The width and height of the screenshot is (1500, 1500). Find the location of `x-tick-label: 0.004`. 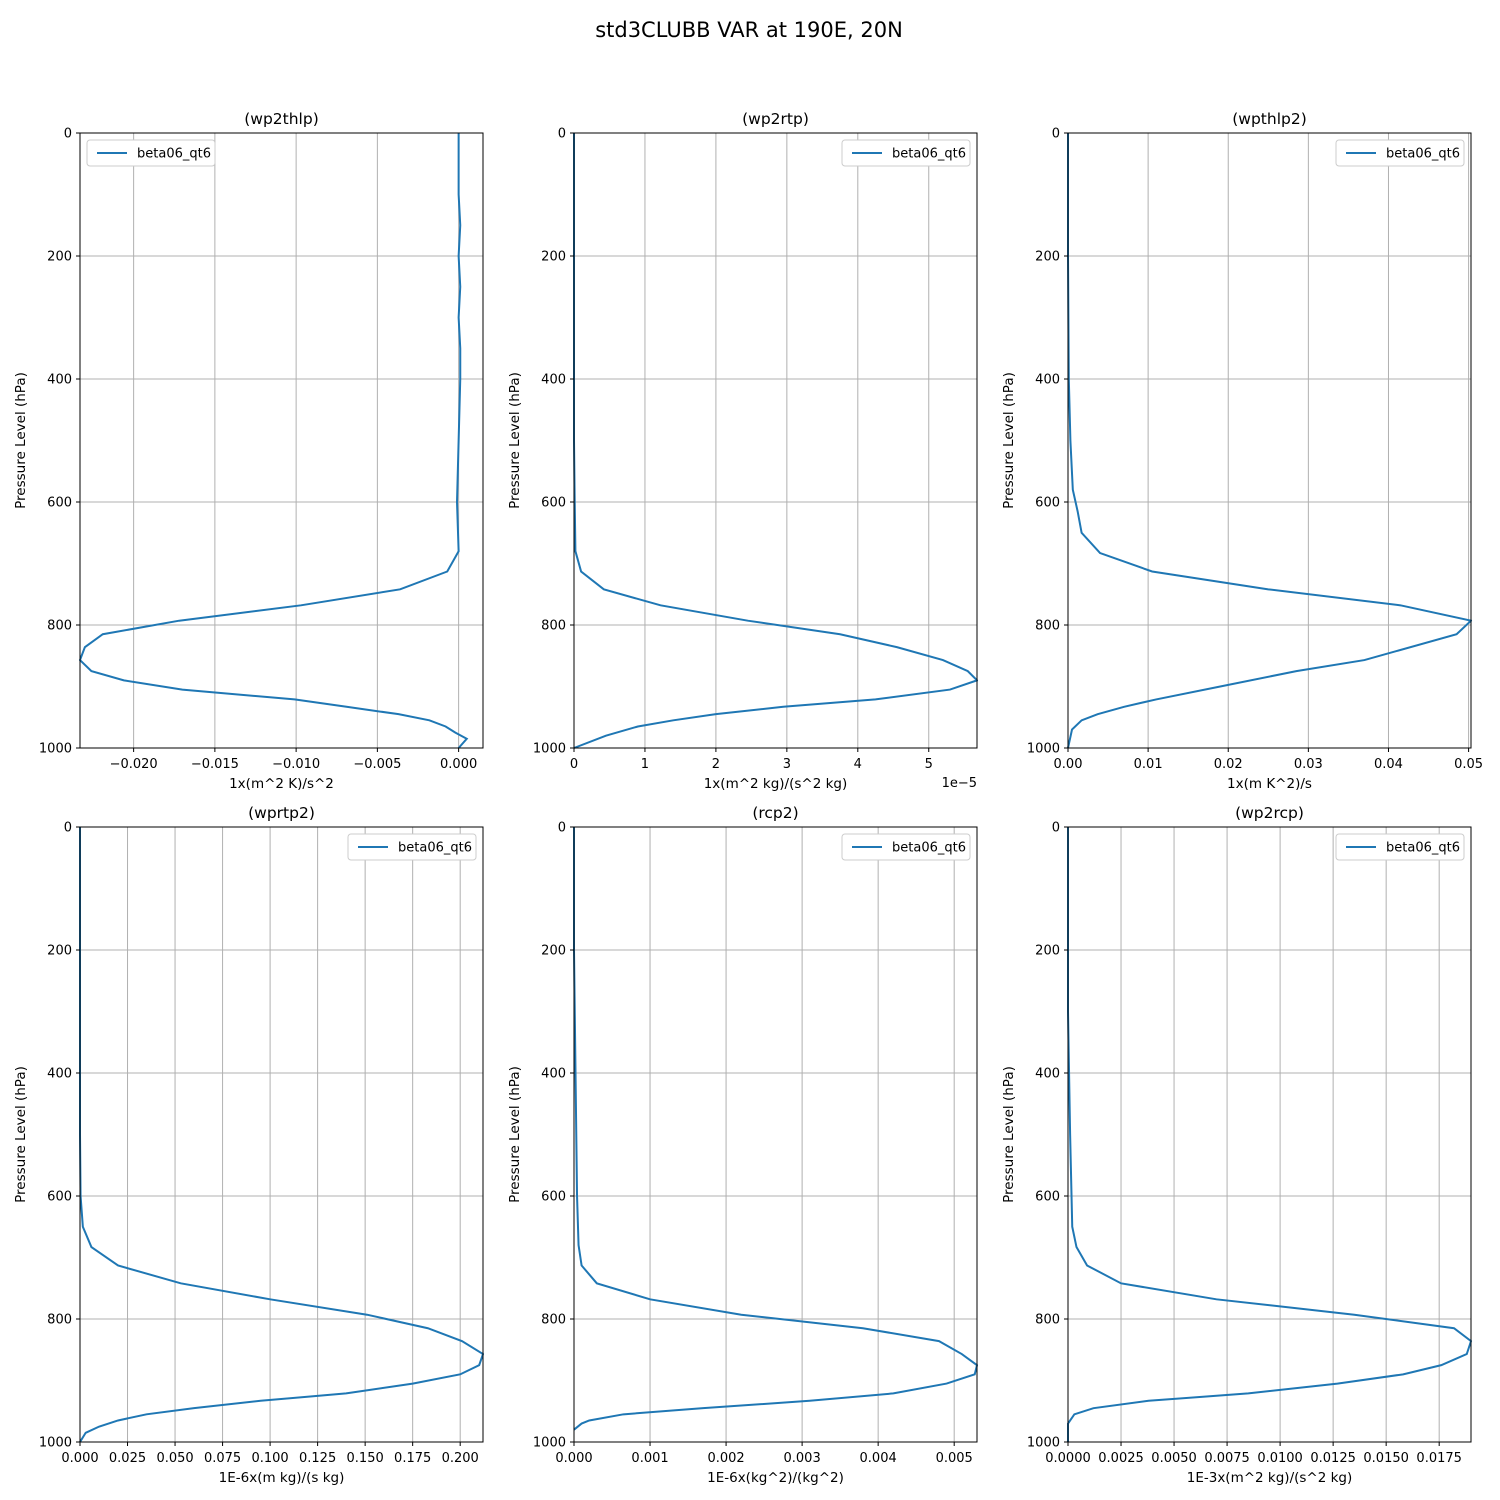

x-tick-label: 0.004 is located at coordinates (878, 1458).